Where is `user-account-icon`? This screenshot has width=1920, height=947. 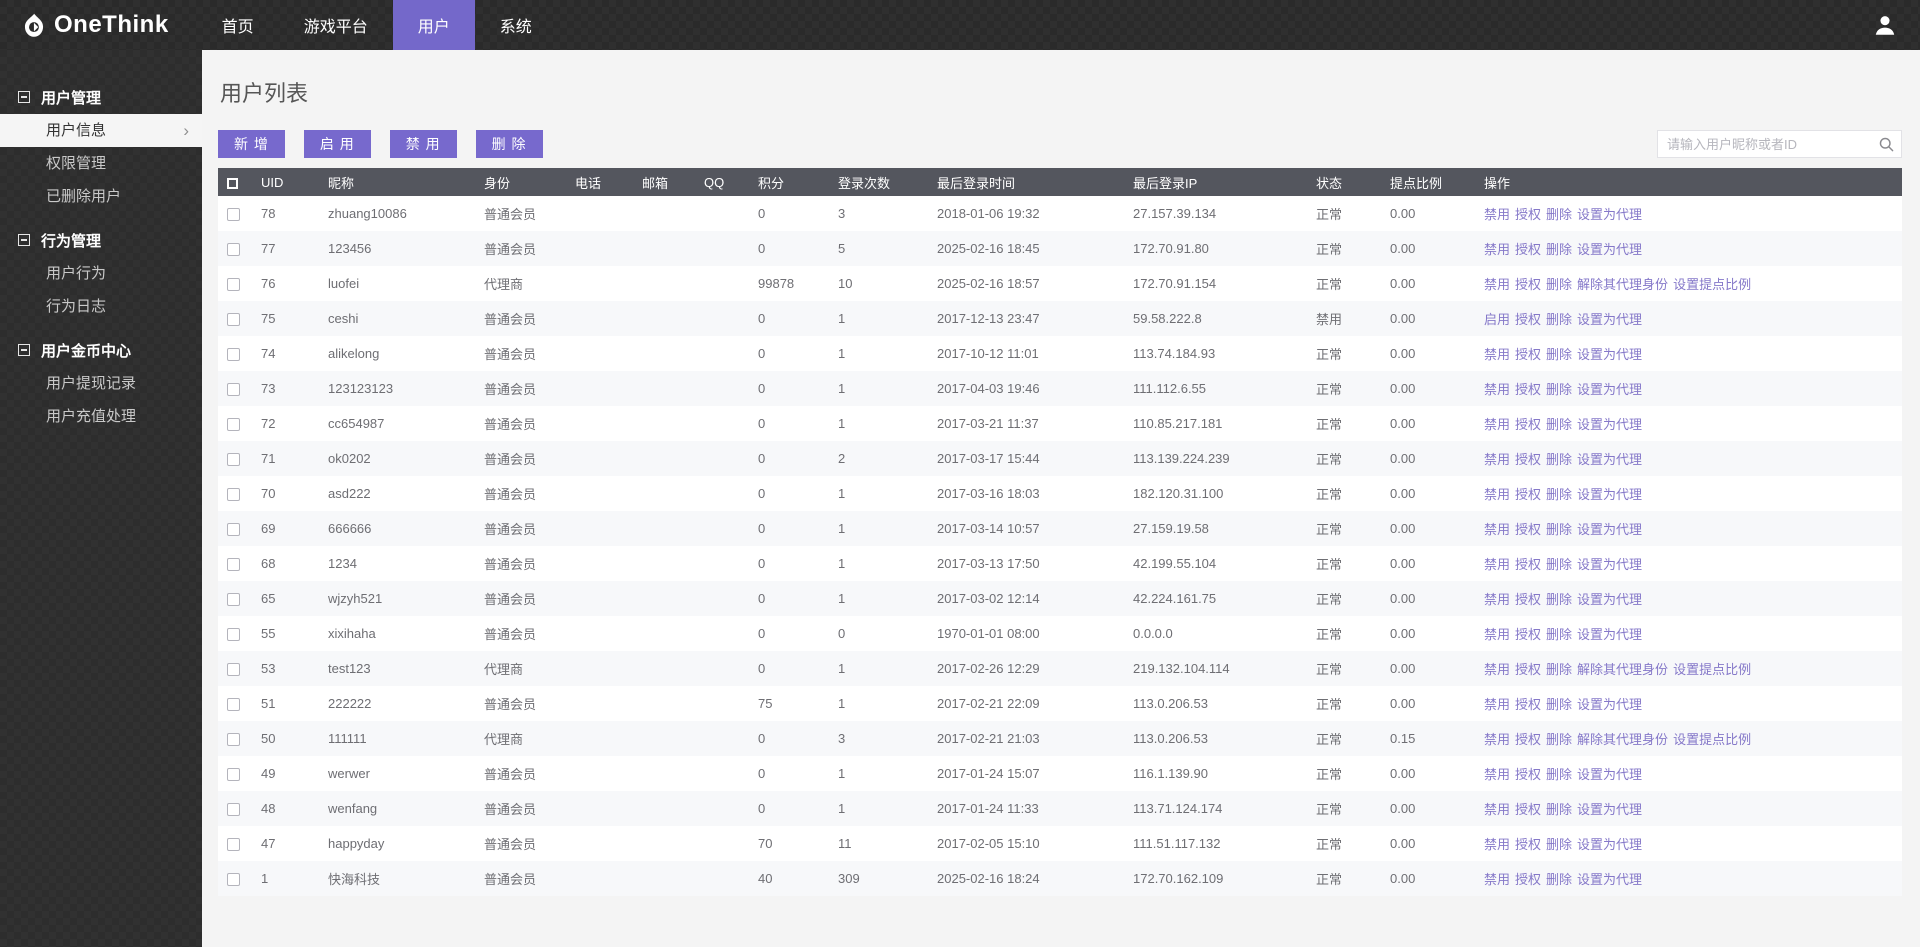
user-account-icon is located at coordinates (1885, 25).